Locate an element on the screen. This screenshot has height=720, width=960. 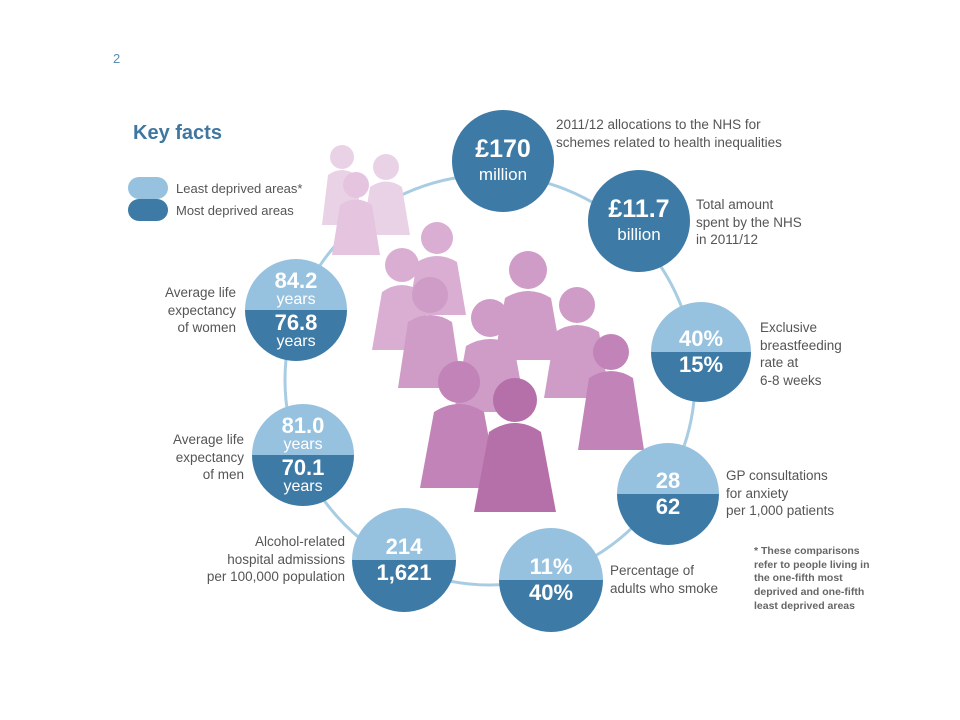
life-expectancy-men-bubble: 81.0 years 70.1 years is located at coordinates (303, 455).